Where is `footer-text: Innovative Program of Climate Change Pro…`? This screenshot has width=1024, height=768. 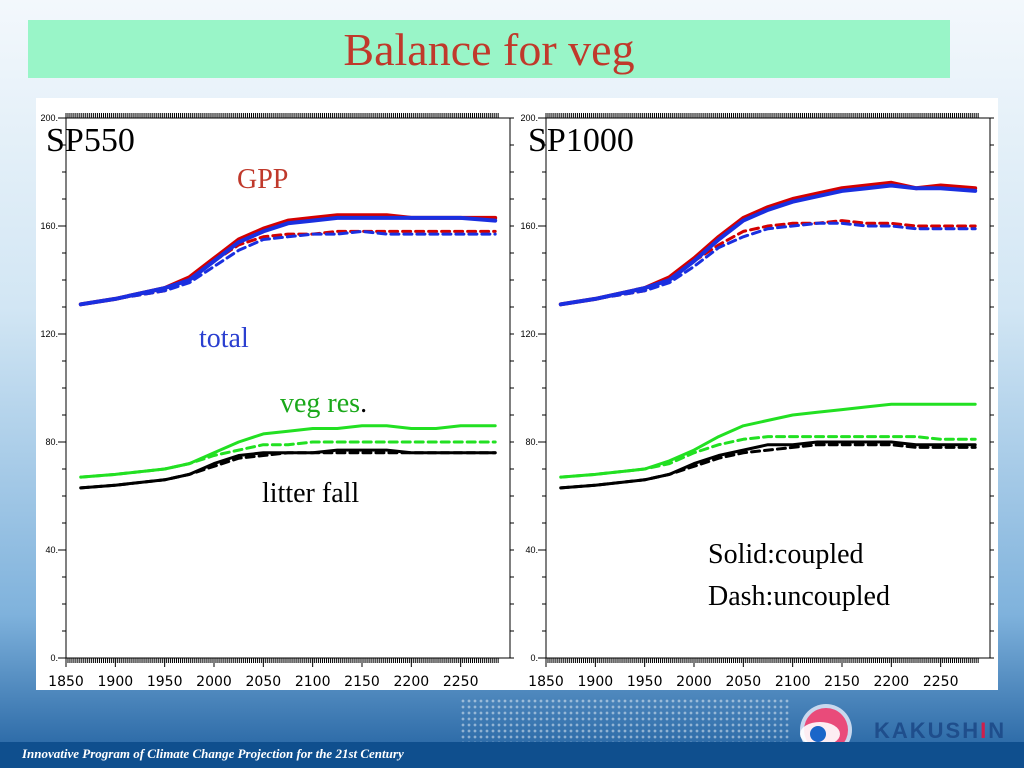
footer-text: Innovative Program of Climate Change Pro… is located at coordinates (213, 753).